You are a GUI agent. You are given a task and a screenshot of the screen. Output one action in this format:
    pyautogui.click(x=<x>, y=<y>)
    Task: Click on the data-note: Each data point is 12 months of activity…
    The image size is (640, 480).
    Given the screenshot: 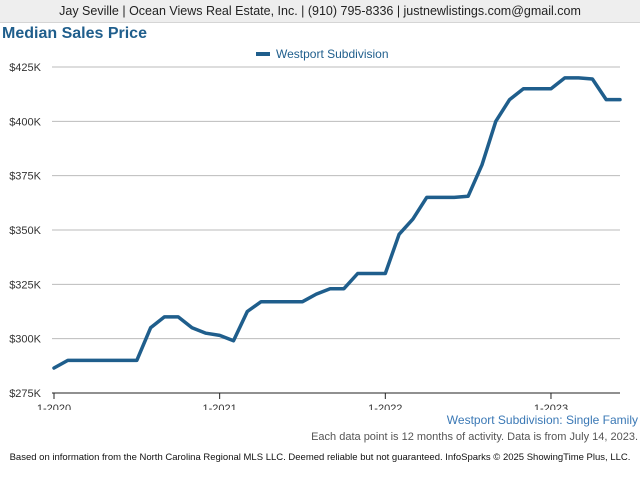 What is the action you would take?
    pyautogui.click(x=474, y=437)
    